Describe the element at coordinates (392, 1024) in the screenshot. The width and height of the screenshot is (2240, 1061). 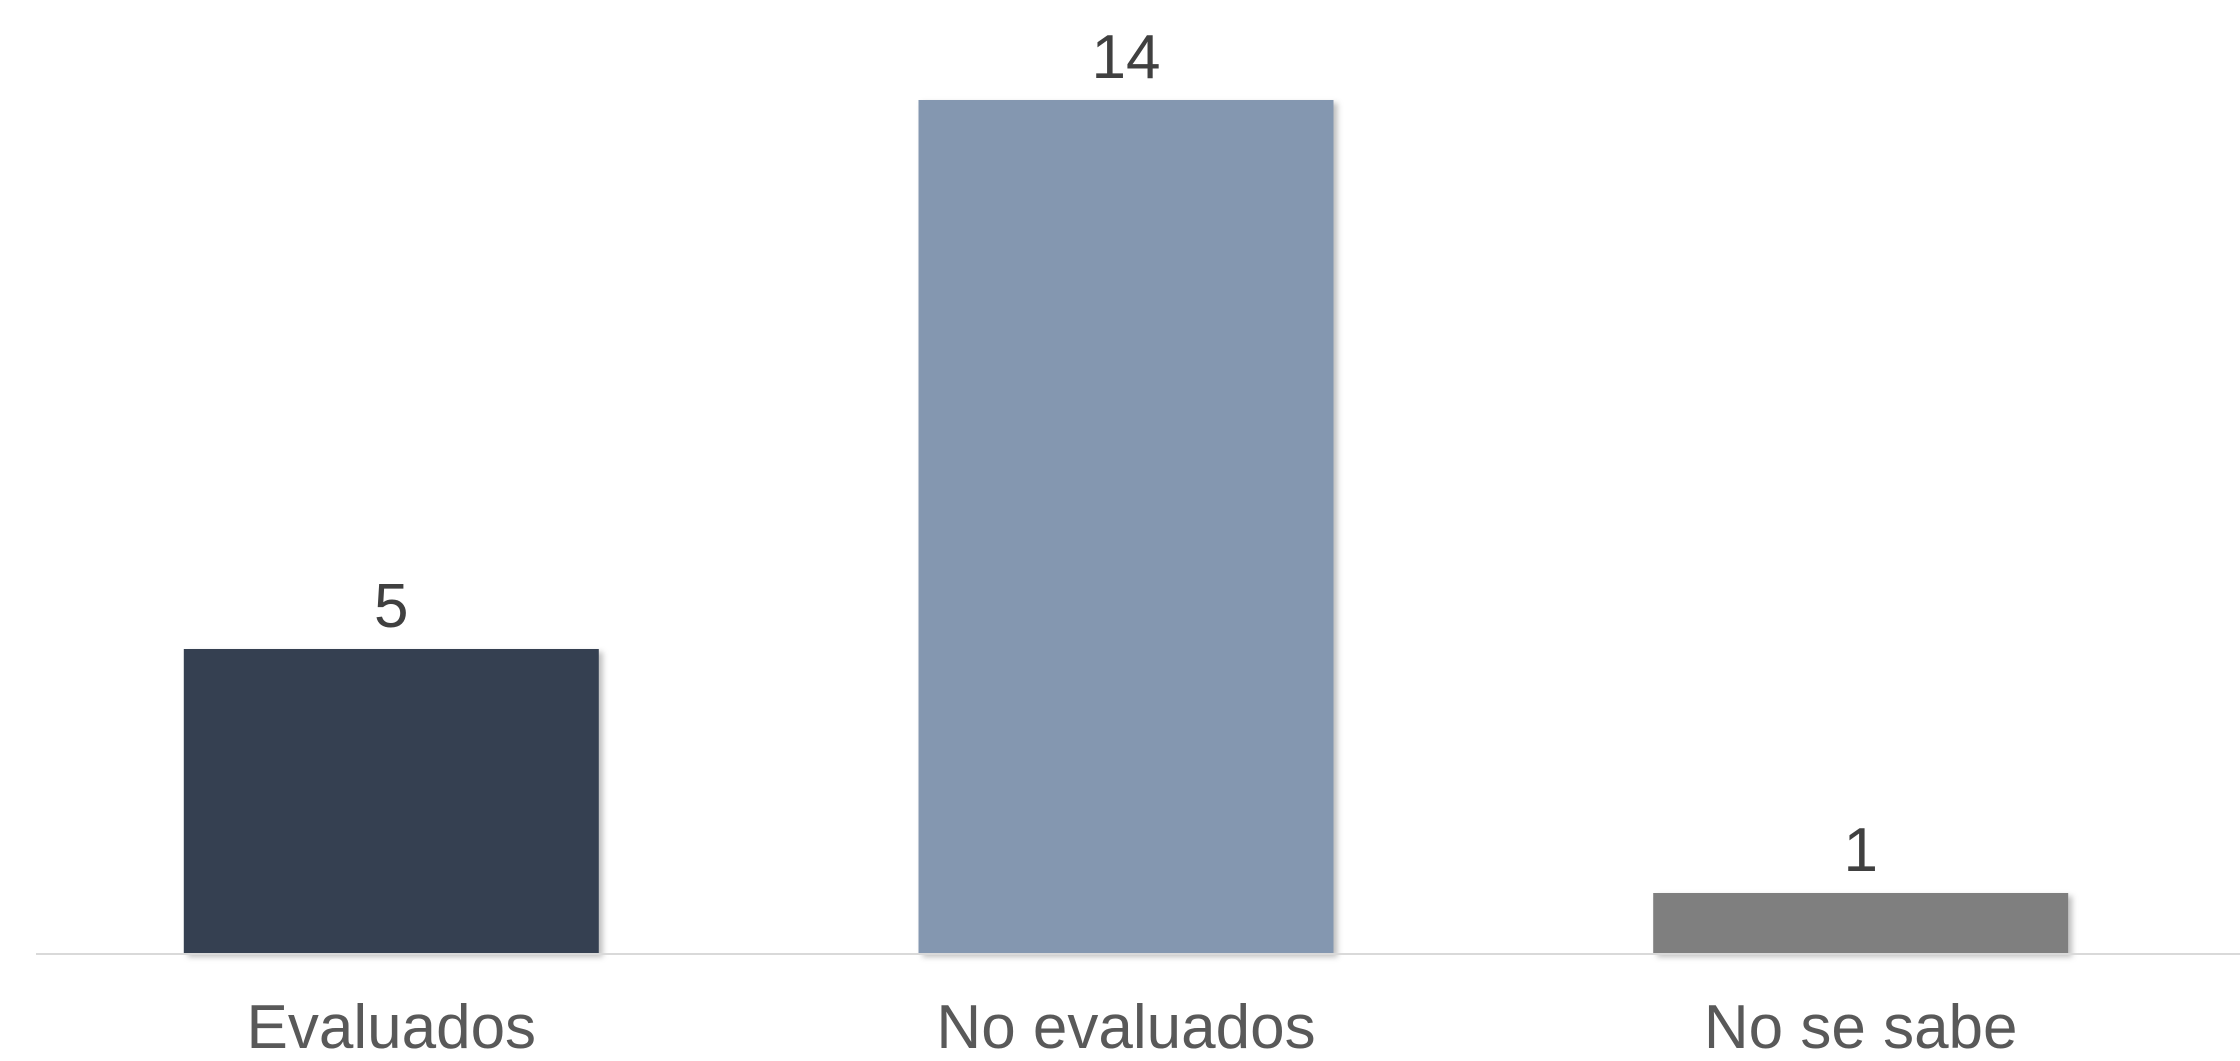
I see `category-label-1: Evaluados` at that location.